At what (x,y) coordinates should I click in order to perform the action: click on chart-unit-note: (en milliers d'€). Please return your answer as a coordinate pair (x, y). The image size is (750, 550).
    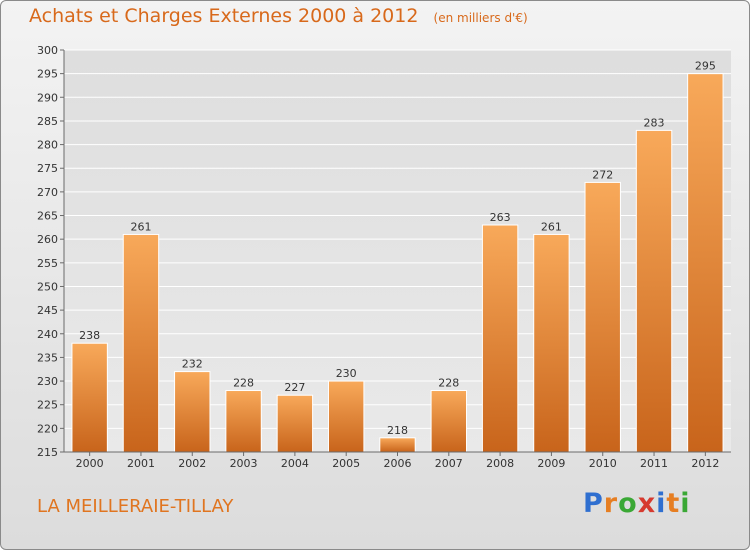
    Looking at the image, I should click on (480, 18).